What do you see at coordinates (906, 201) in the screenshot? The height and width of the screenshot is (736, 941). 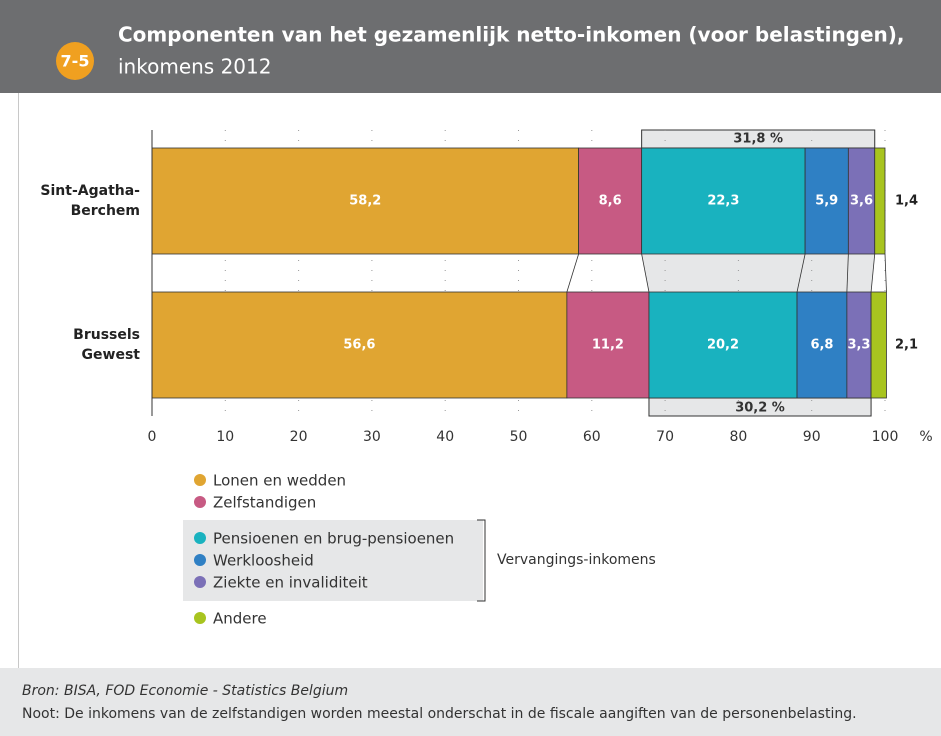 I see `value-label: 1,4` at bounding box center [906, 201].